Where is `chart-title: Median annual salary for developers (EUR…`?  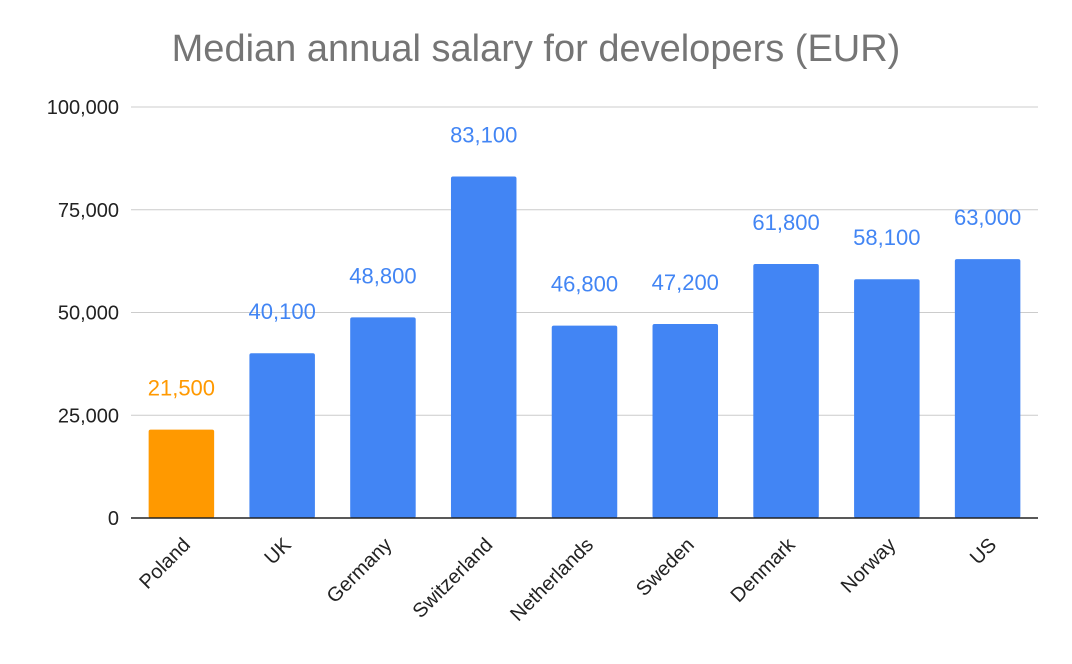 chart-title: Median annual salary for developers (EUR… is located at coordinates (536, 49).